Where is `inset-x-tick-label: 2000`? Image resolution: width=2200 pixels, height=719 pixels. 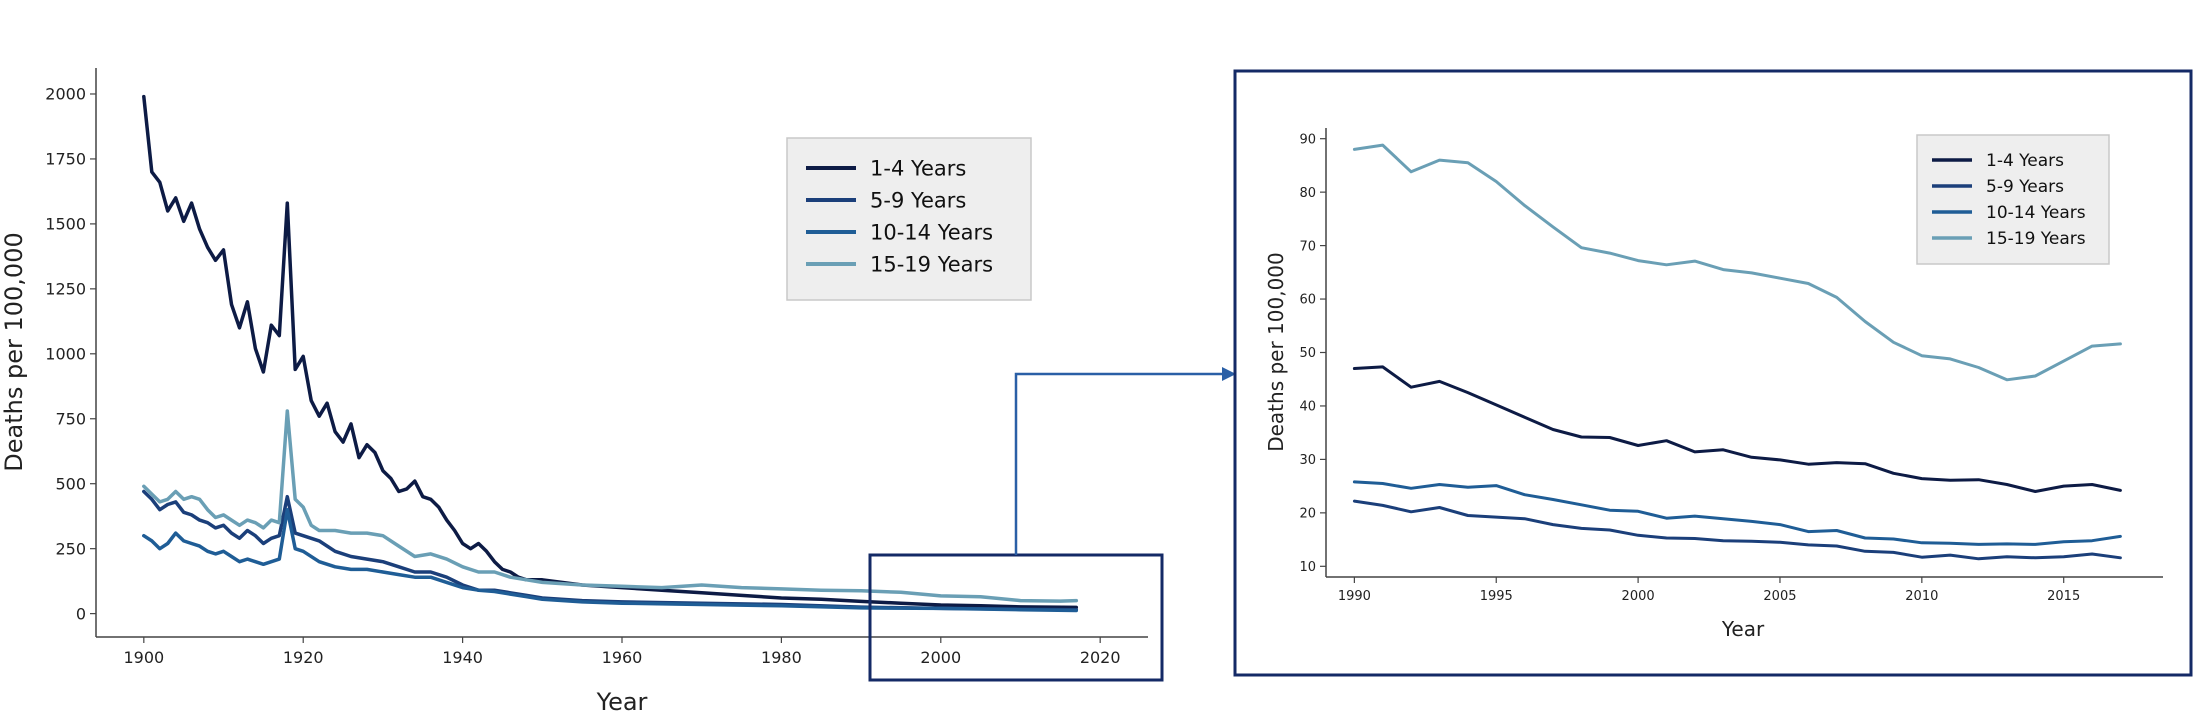
inset-x-tick-label: 2000 is located at coordinates (1638, 596).